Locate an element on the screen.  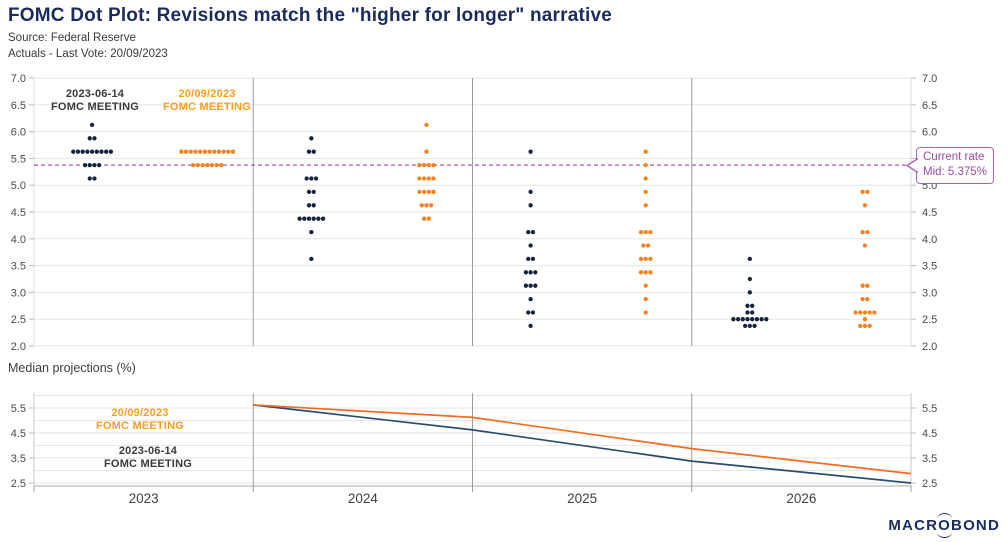
logo-o-icon: O is located at coordinates (944, 525).